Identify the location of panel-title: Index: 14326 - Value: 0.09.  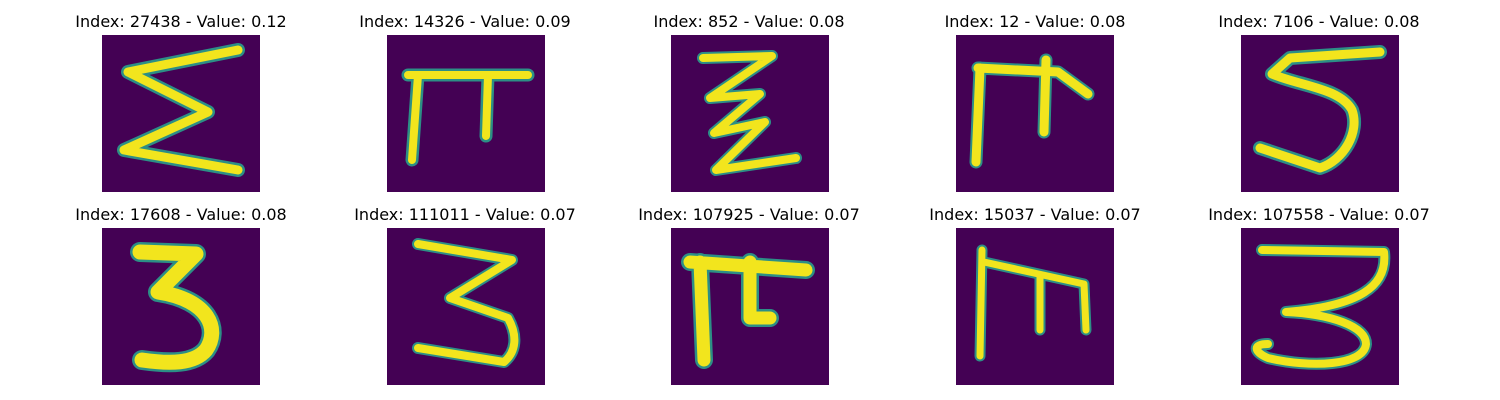
(464, 21).